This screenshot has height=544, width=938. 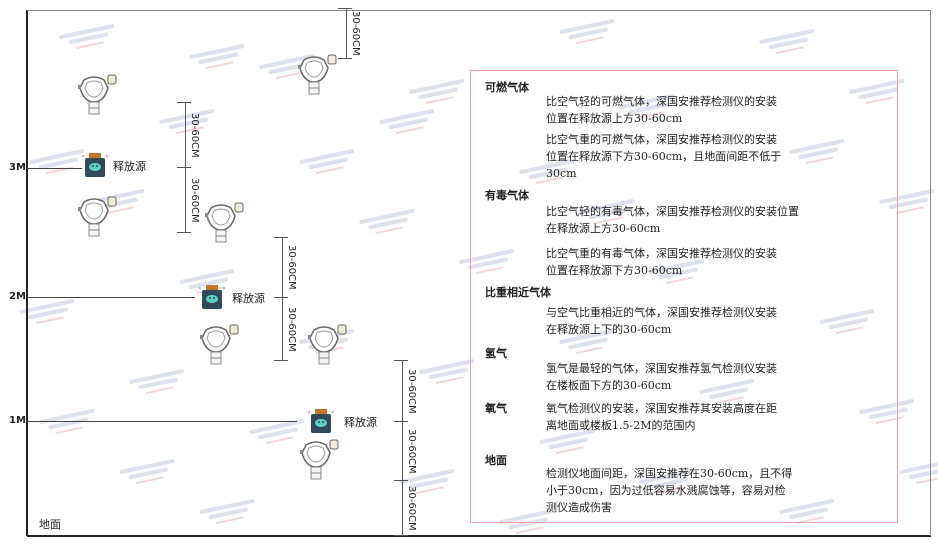 What do you see at coordinates (609, 329) in the screenshot?
I see `info-line: 在释放源上下的30-60cm` at bounding box center [609, 329].